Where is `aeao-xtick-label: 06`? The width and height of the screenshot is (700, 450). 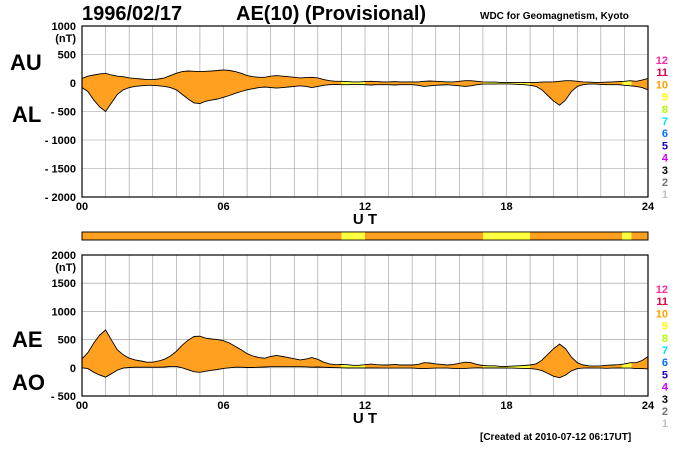 aeao-xtick-label: 06 is located at coordinates (223, 406).